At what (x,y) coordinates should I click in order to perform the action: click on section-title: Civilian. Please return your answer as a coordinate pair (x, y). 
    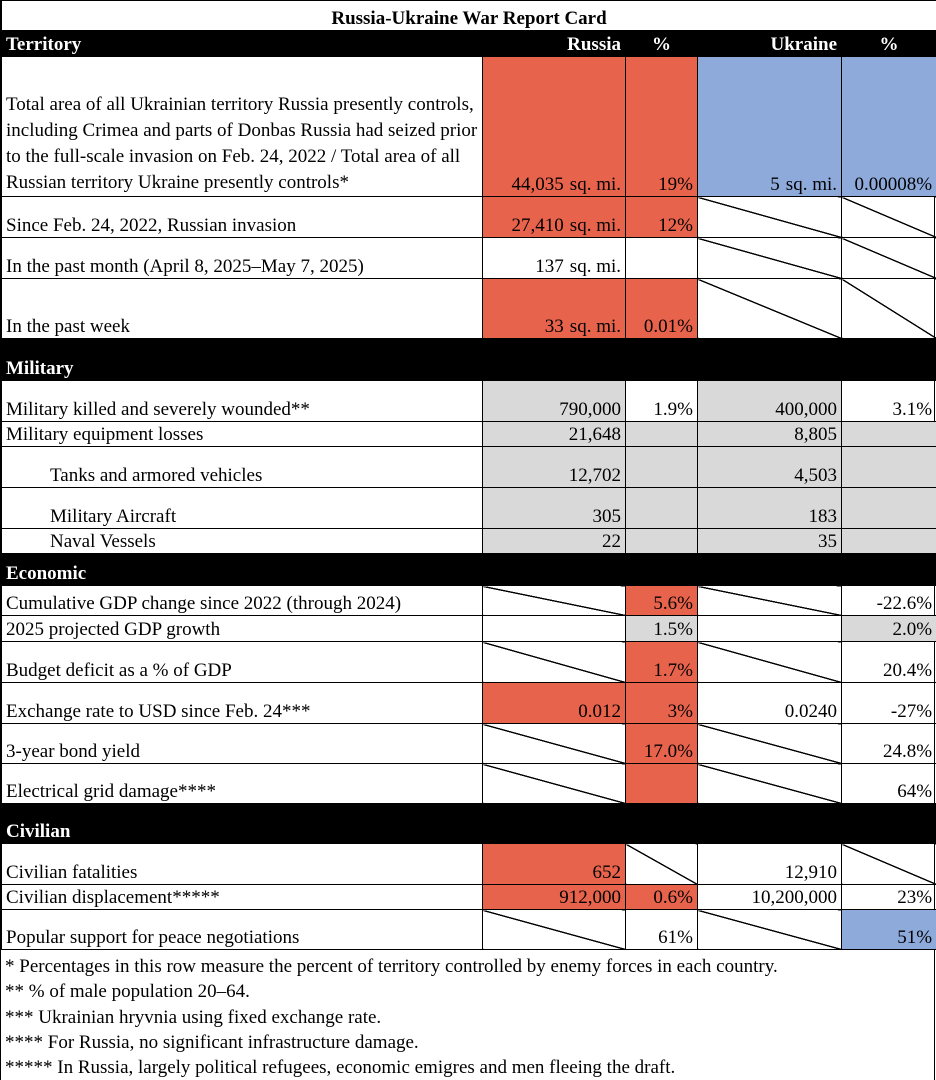
    Looking at the image, I should click on (468, 823).